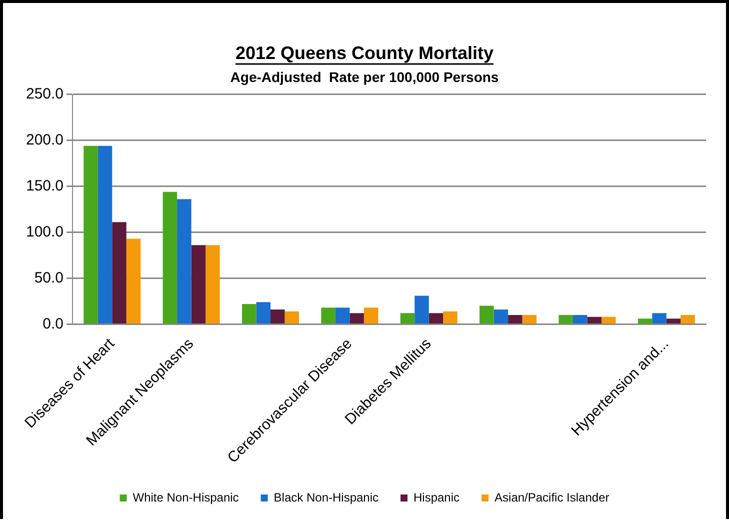 The height and width of the screenshot is (522, 729). Describe the element at coordinates (45, 140) in the screenshot. I see `y-tick-label: 200.0` at that location.